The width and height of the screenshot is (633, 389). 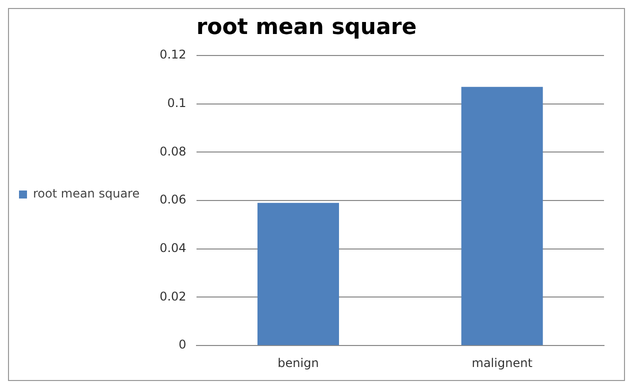 I want to click on legend-label: root mean square, so click(x=86, y=193).